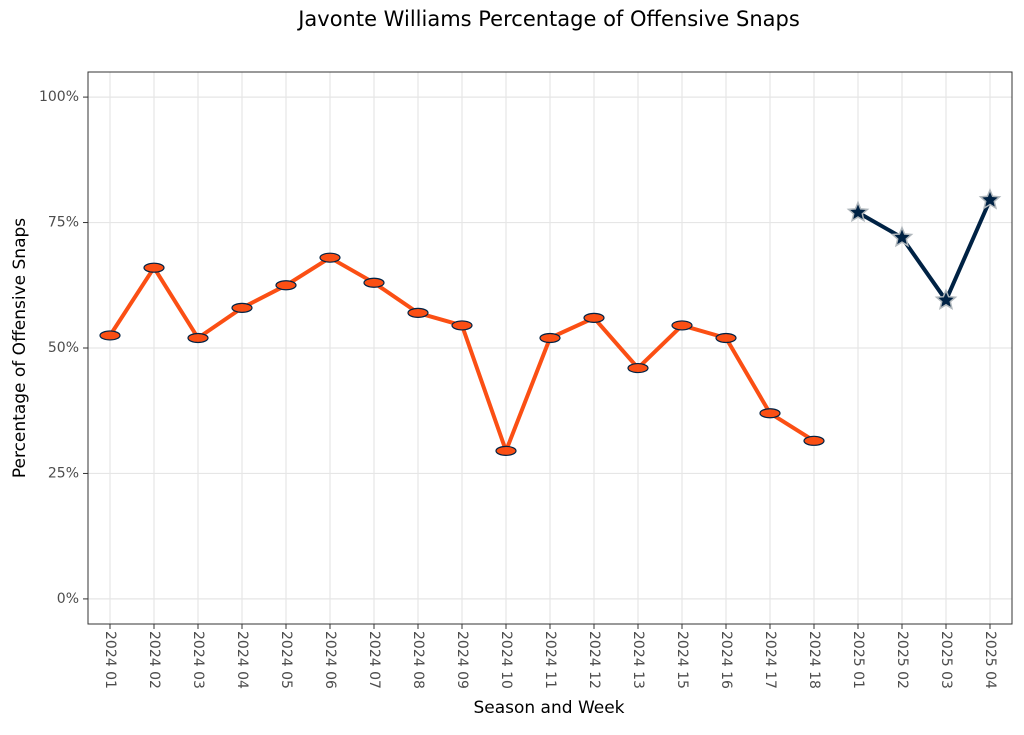 Image resolution: width=1024 pixels, height=735 pixels. What do you see at coordinates (770, 660) in the screenshot?
I see `x-tick-label: 2024 17` at bounding box center [770, 660].